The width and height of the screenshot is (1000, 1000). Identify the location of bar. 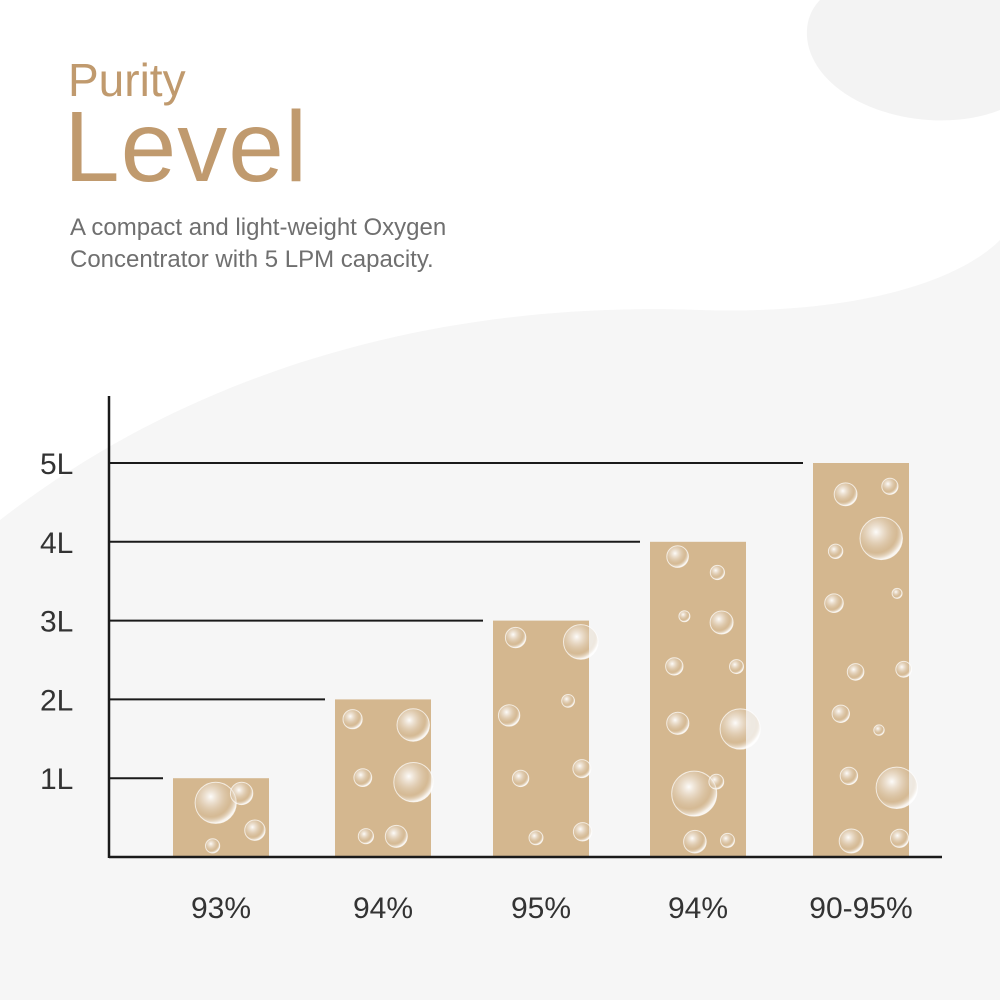
(541, 738).